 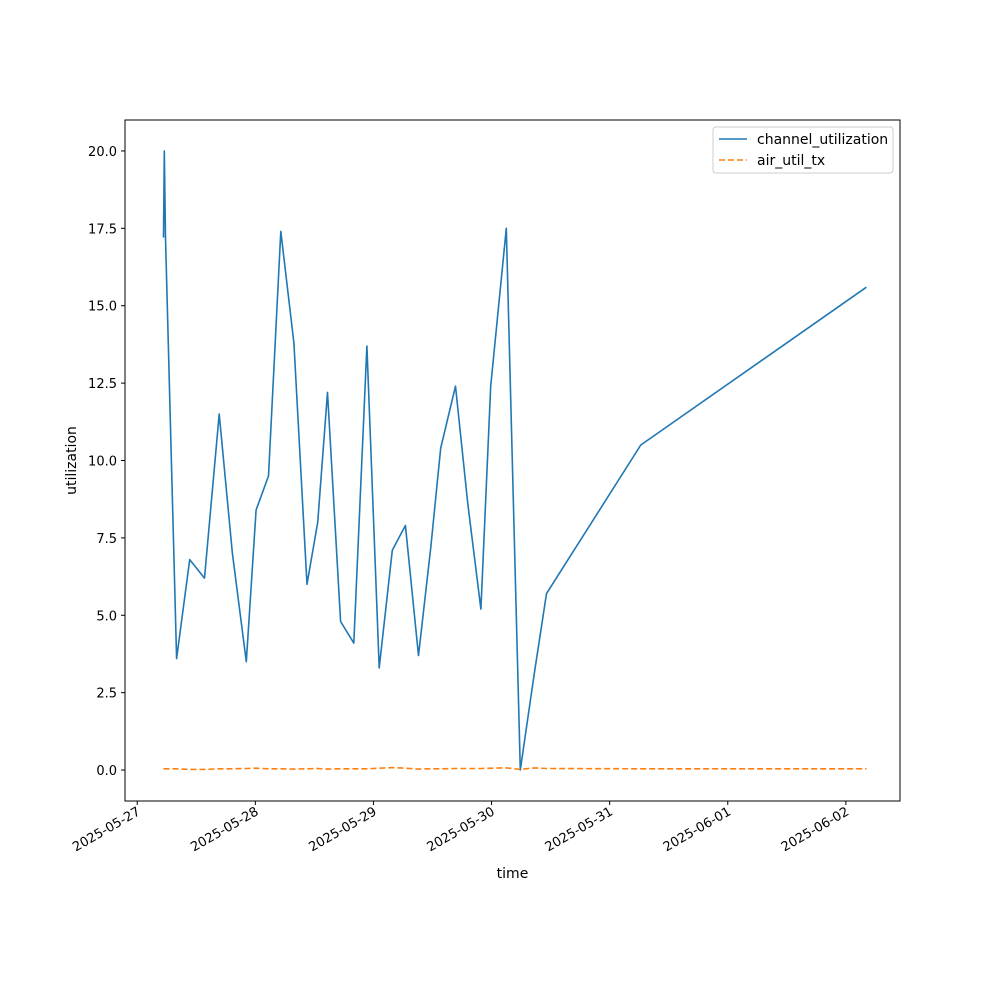 I want to click on y-tick-label: 15.0, so click(x=102, y=307).